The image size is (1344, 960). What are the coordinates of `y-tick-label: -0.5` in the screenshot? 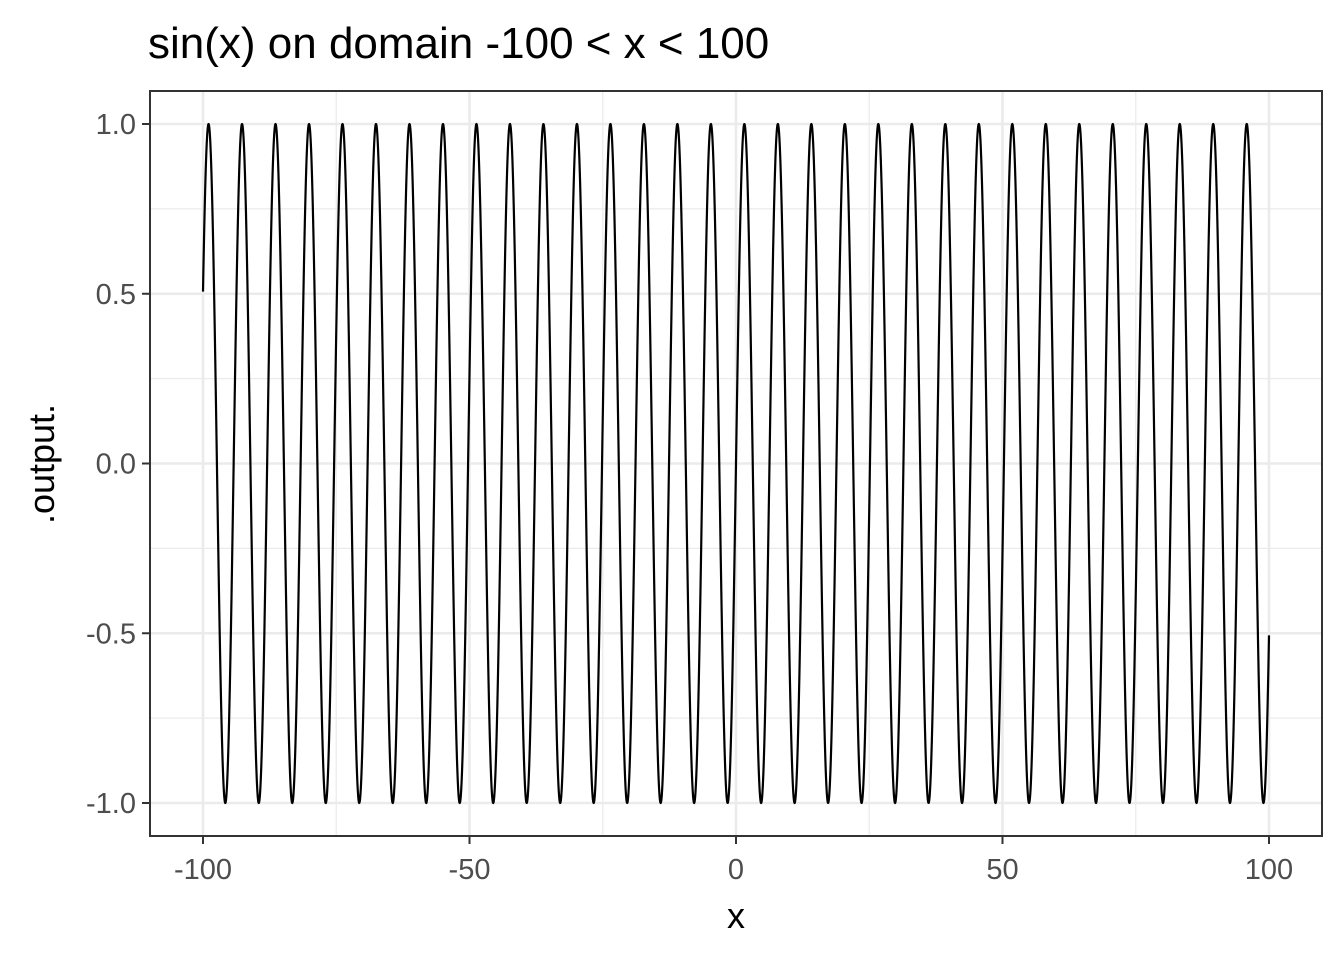 It's located at (111, 634).